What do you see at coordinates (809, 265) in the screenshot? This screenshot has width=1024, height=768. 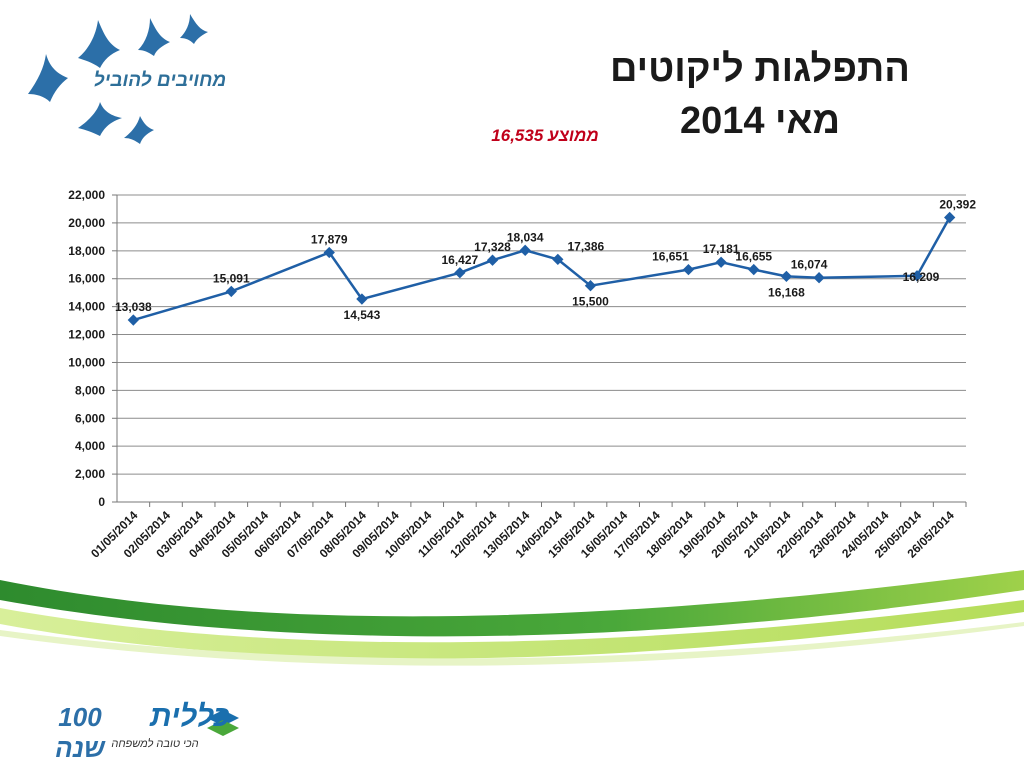 I see `data-label: 16,074` at bounding box center [809, 265].